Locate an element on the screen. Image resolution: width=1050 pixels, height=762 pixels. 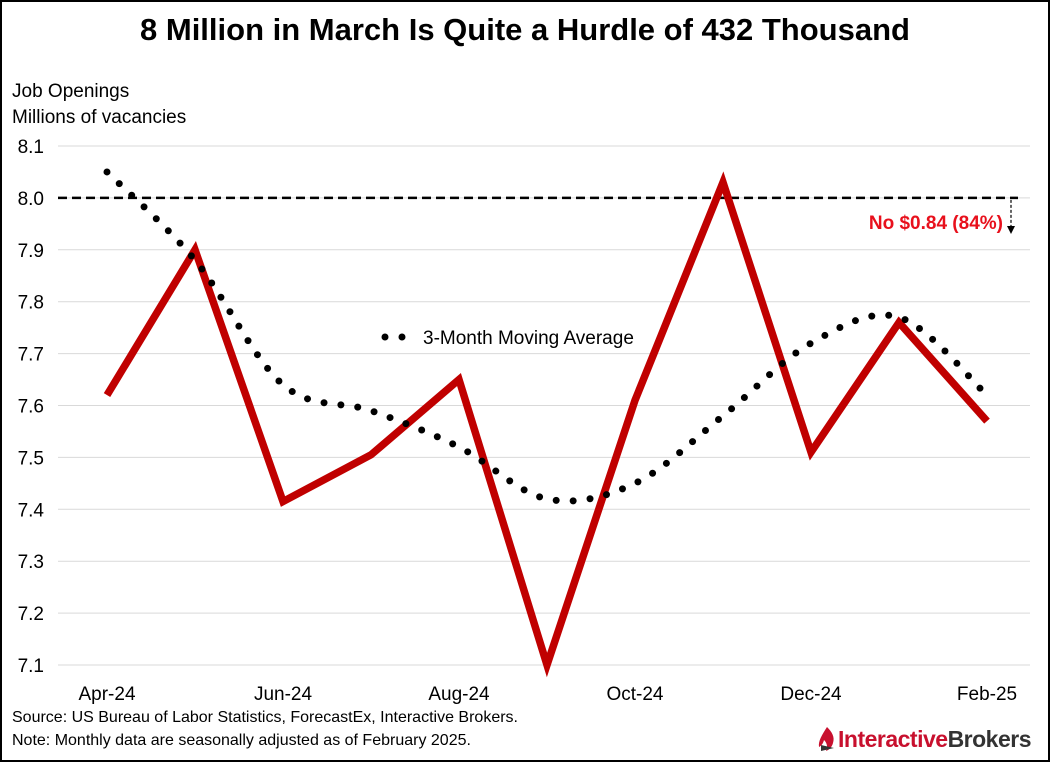
y-tick-label: 7.7 is located at coordinates (31, 355).